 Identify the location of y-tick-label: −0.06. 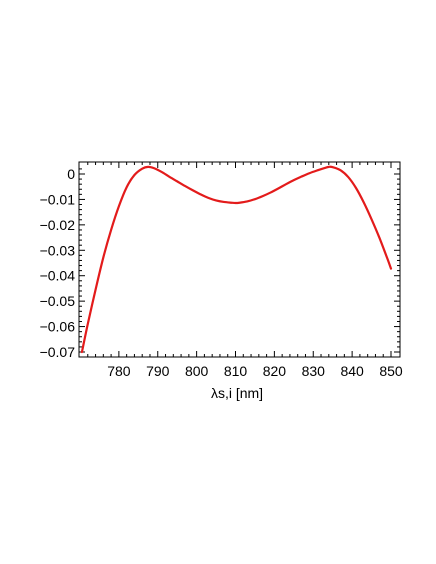
(58, 327).